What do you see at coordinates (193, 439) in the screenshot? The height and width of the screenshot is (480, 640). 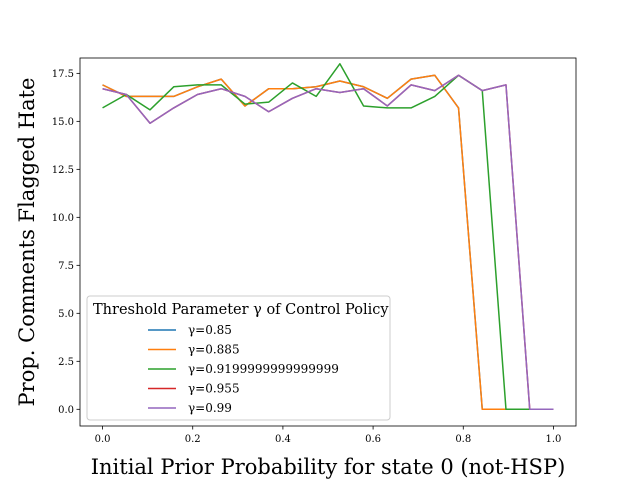 I see `x-tick-label: 0.2` at bounding box center [193, 439].